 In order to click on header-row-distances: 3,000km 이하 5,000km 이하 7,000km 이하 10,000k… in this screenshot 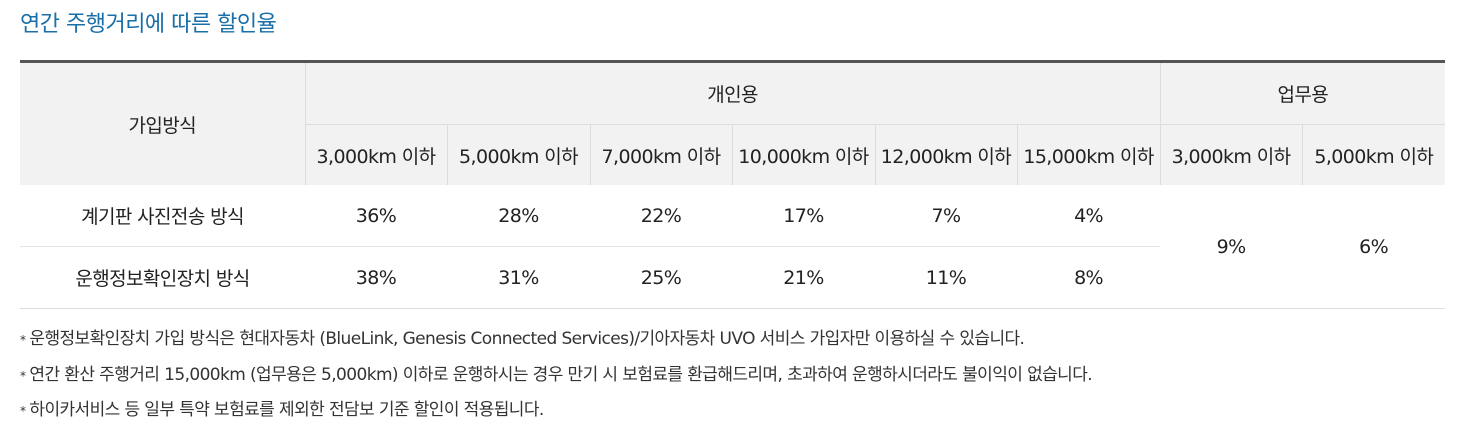, I will do `click(733, 154)`.